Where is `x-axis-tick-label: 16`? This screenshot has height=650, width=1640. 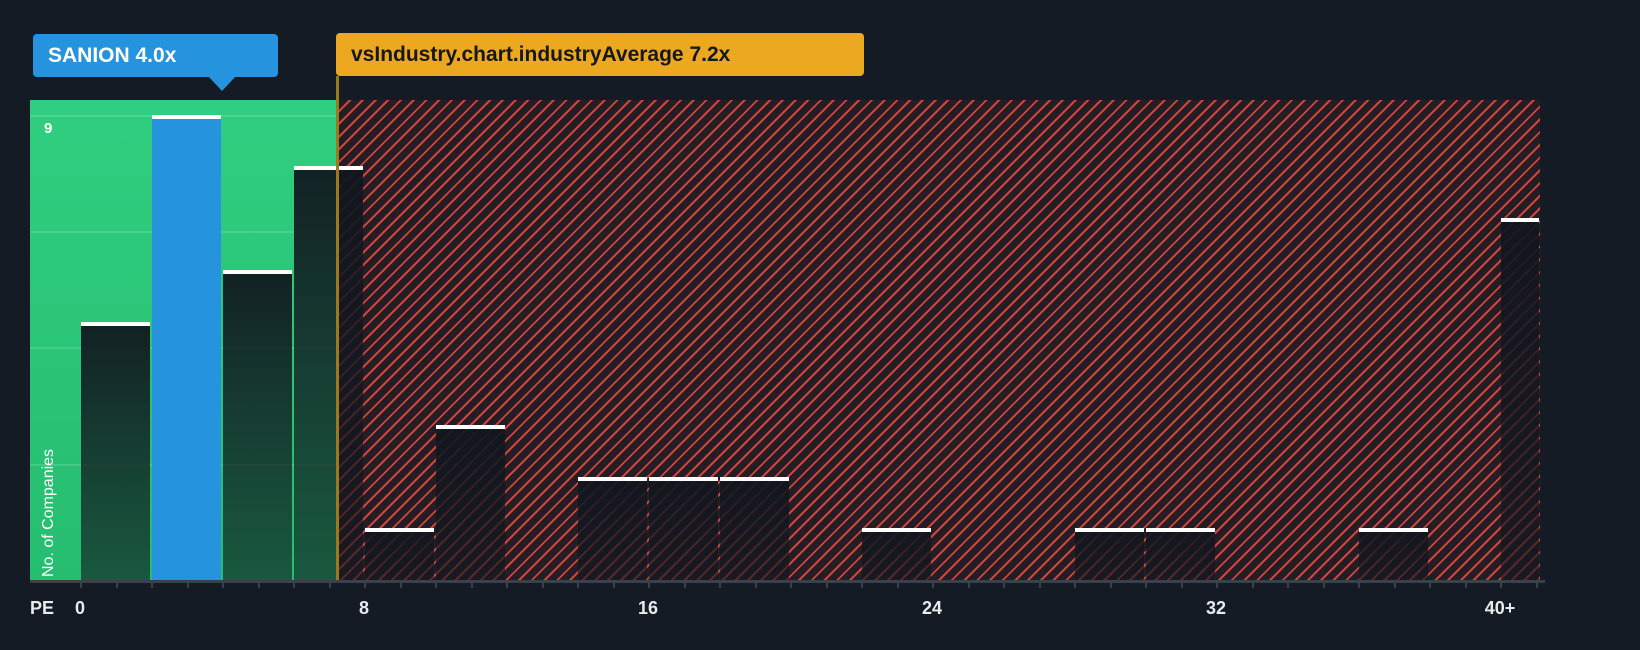 x-axis-tick-label: 16 is located at coordinates (648, 608).